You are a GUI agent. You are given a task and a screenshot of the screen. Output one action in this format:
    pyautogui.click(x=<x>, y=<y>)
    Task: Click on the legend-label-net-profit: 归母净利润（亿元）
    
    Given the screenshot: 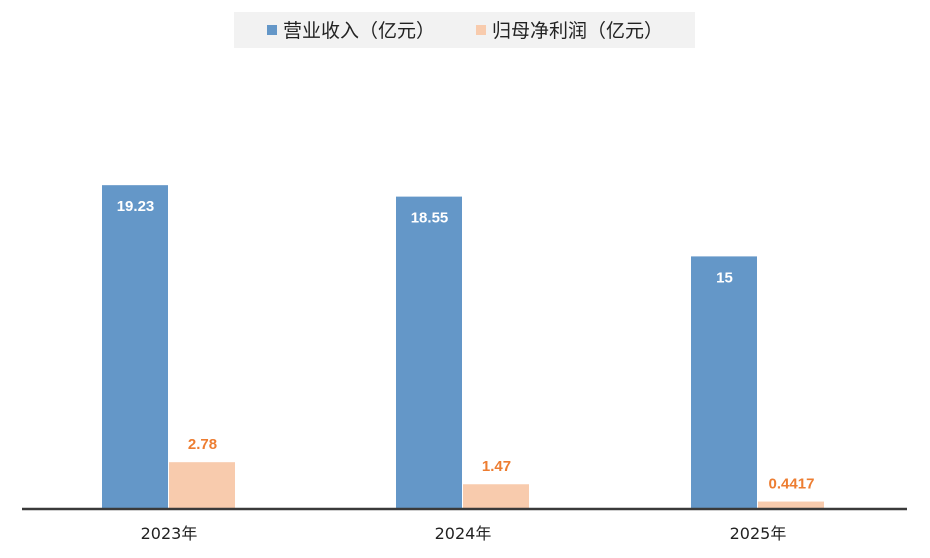 What is the action you would take?
    pyautogui.click(x=577, y=31)
    